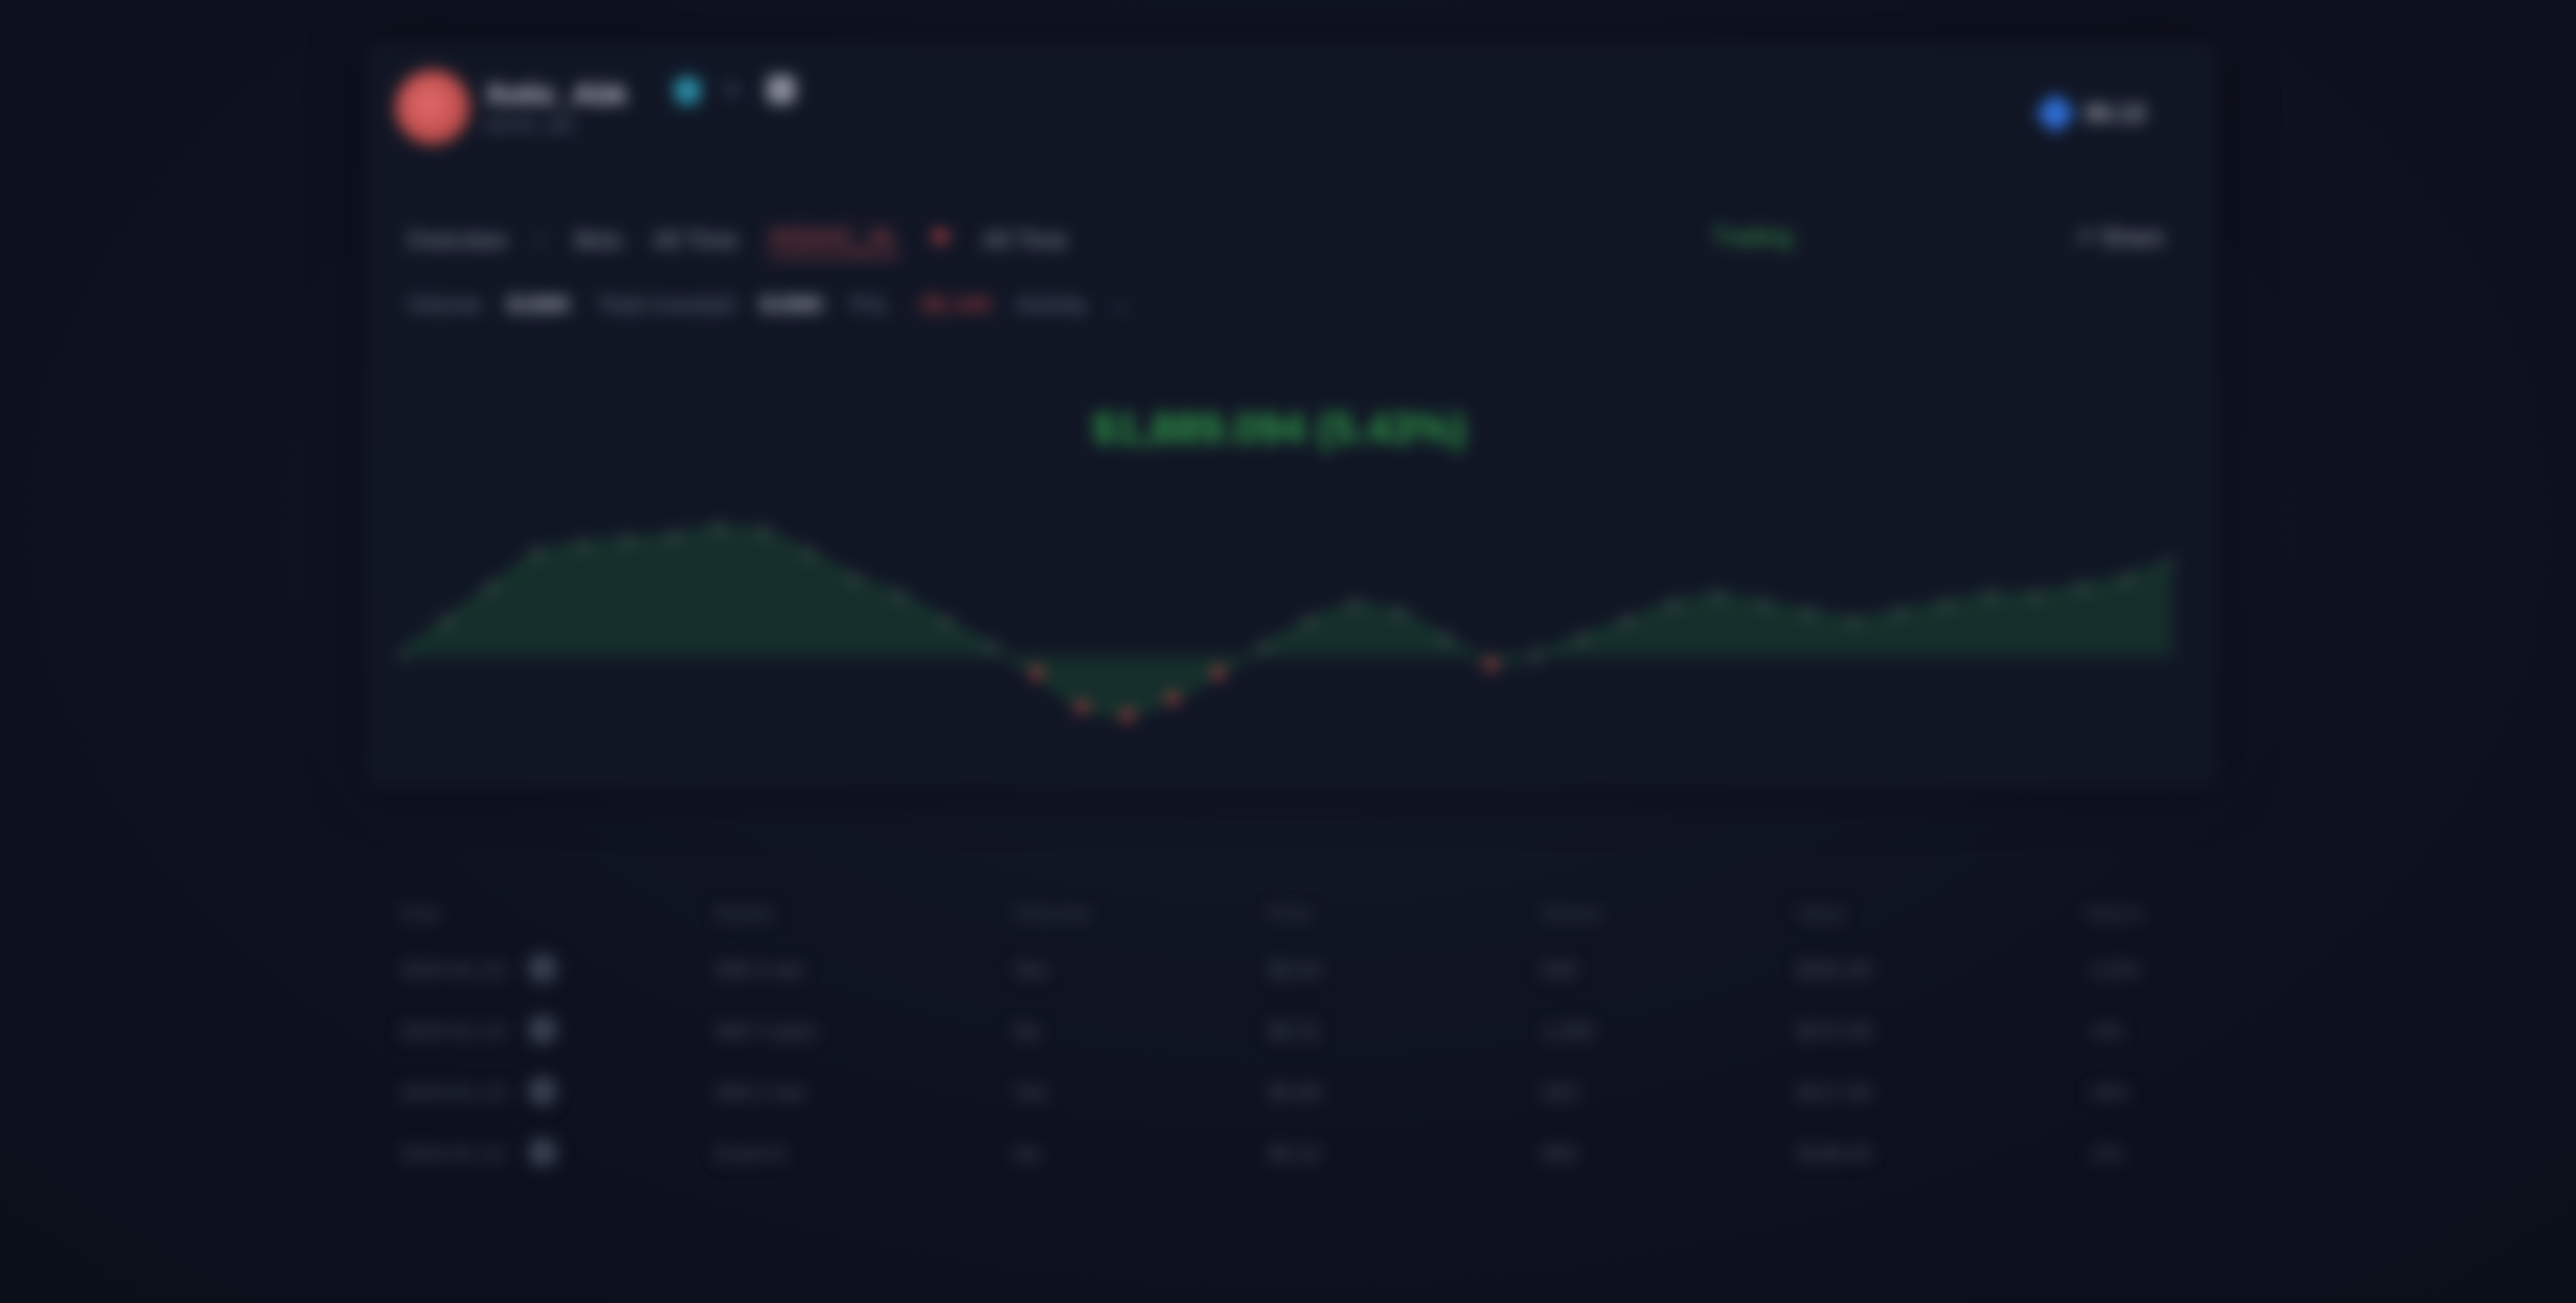  I want to click on stat-invested-label: Total Invested, so click(665, 304).